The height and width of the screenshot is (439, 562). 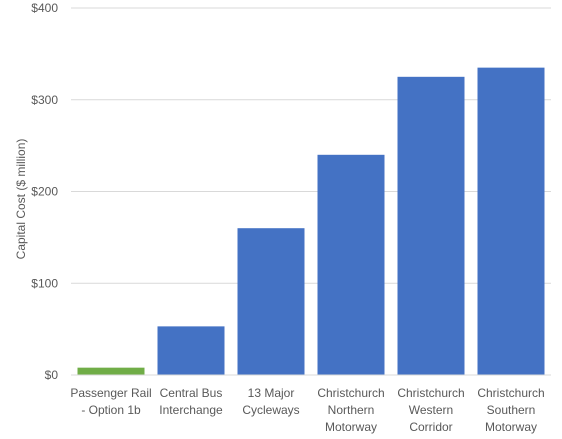 I want to click on y-axis-title: Capital Cost ($ million), so click(x=21, y=199).